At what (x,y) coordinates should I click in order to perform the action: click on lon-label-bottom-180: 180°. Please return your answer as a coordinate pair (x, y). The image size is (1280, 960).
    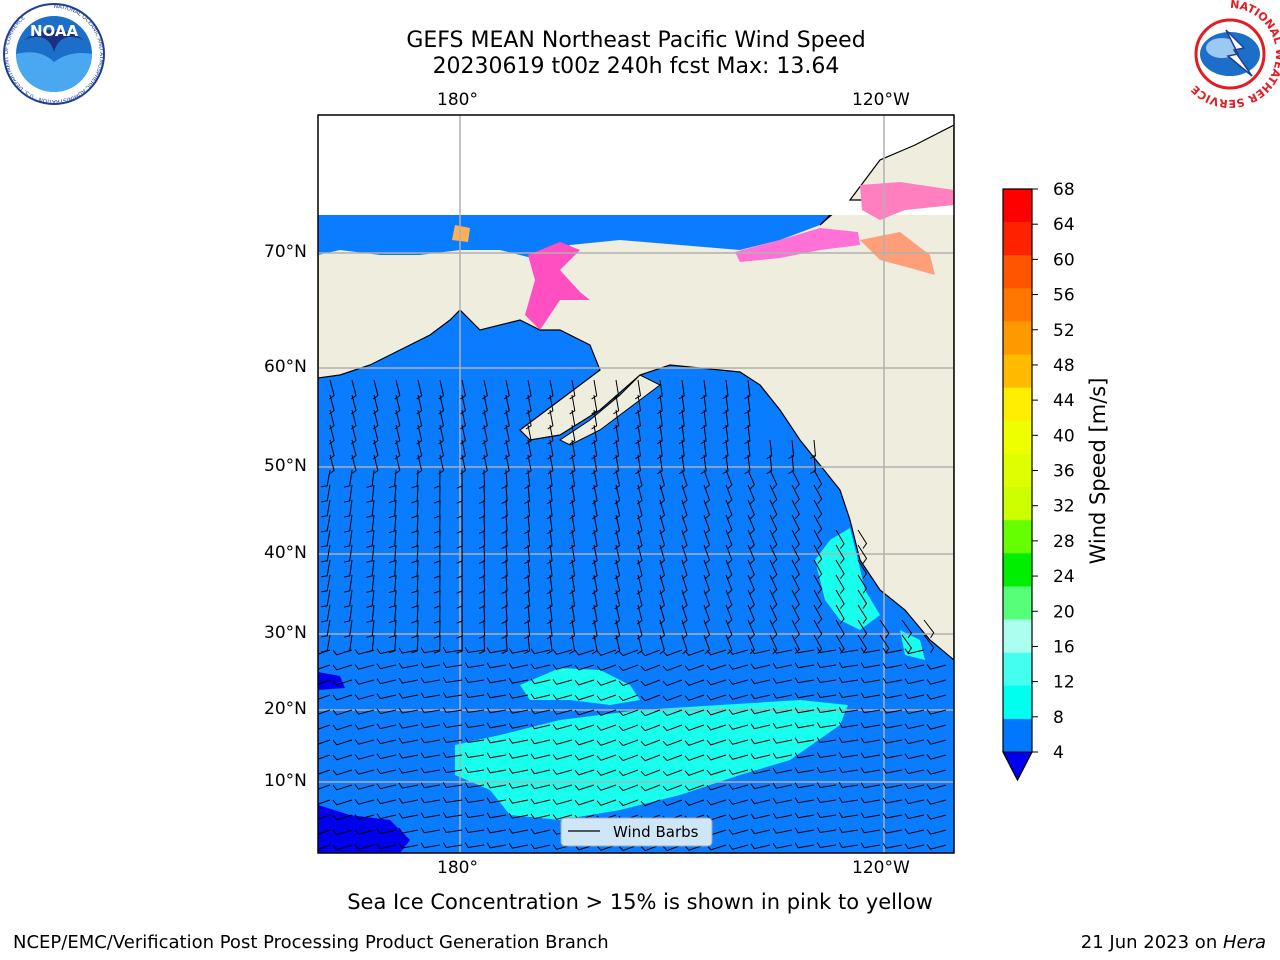
    Looking at the image, I should click on (457, 868).